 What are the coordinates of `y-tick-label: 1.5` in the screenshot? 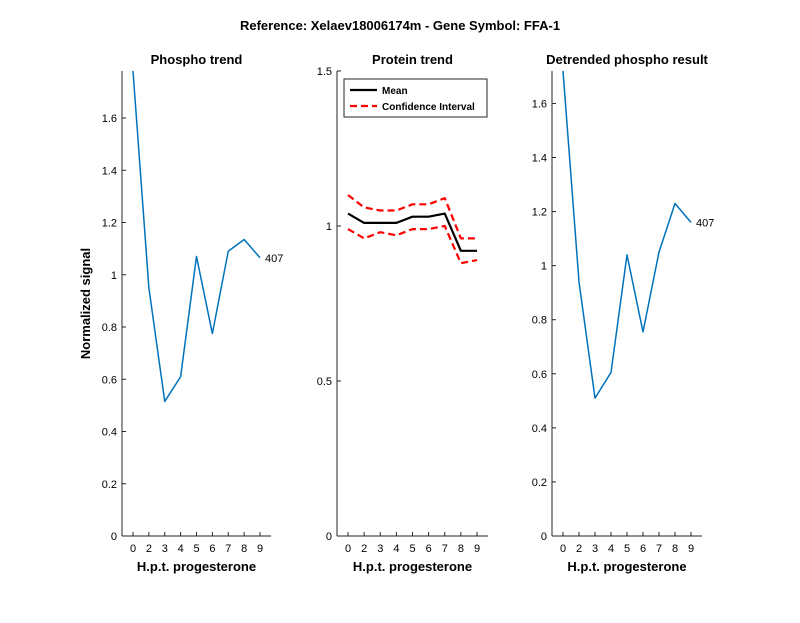 It's located at (324, 72).